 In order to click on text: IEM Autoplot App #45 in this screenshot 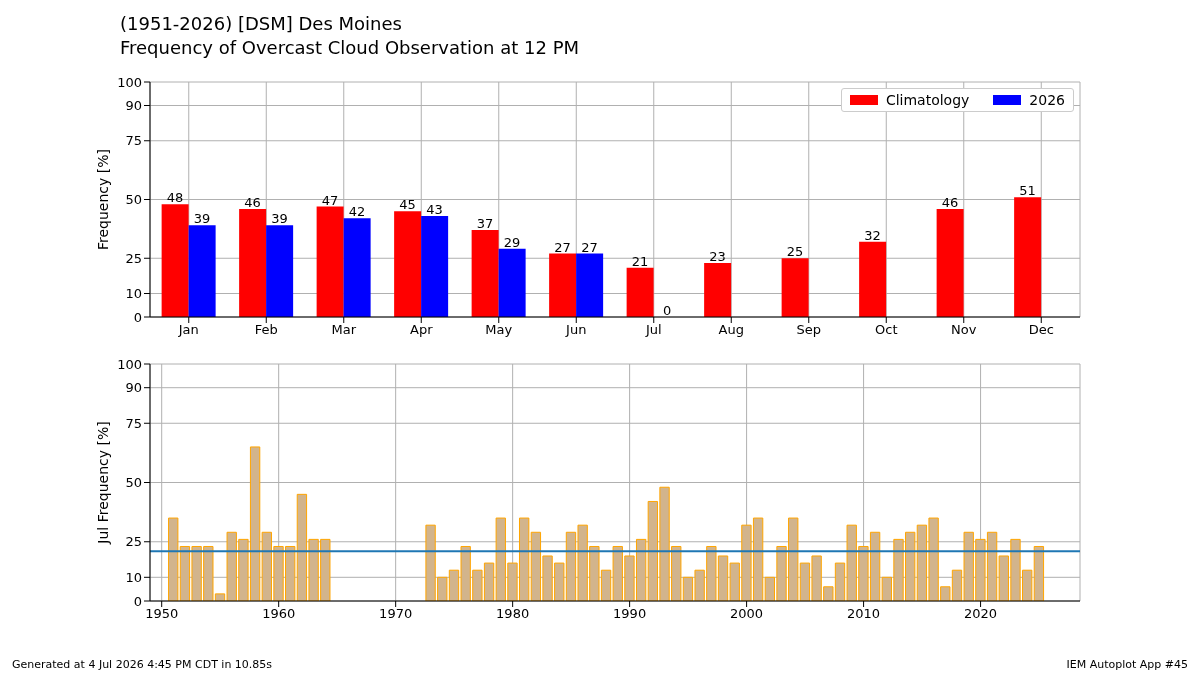, I will do `click(1127, 664)`.